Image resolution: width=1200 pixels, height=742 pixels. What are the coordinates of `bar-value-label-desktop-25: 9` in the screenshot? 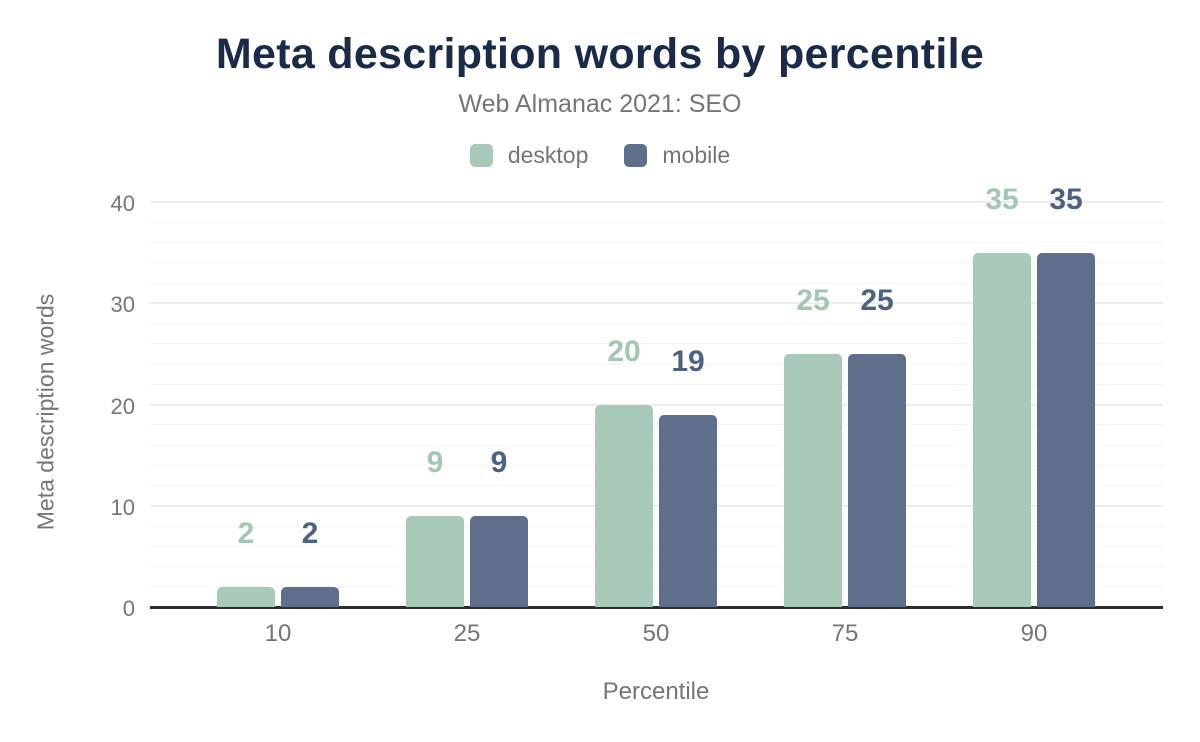 It's located at (435, 462).